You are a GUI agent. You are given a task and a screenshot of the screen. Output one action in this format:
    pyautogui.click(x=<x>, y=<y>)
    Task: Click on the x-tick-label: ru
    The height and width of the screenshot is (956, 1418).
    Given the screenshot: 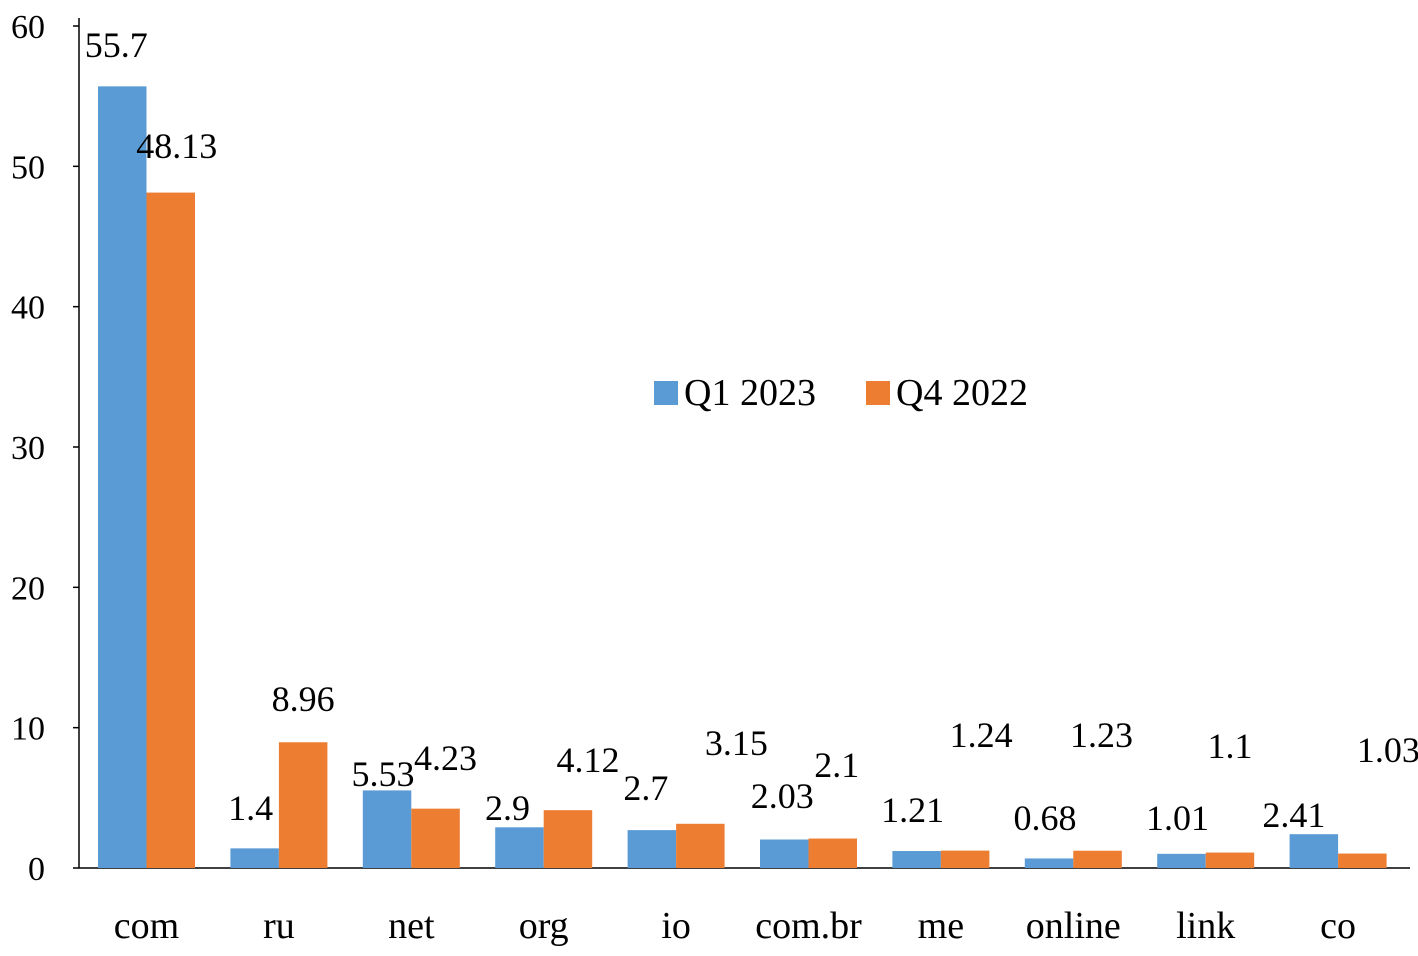 What is the action you would take?
    pyautogui.click(x=279, y=926)
    